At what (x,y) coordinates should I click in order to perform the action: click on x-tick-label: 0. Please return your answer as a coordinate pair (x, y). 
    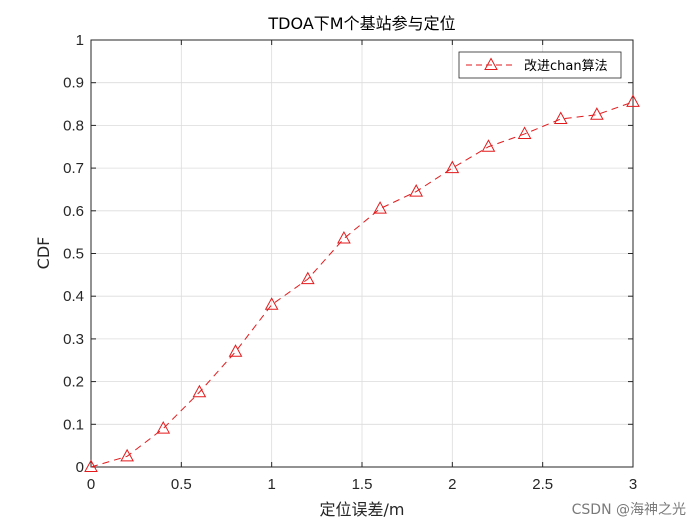
    Looking at the image, I should click on (91, 484).